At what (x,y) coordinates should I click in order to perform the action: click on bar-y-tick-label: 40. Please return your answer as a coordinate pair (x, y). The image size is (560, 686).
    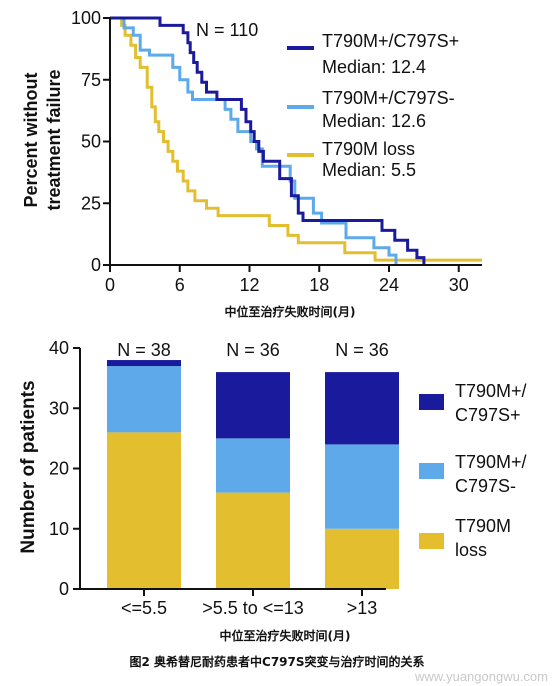
    Looking at the image, I should click on (59, 348).